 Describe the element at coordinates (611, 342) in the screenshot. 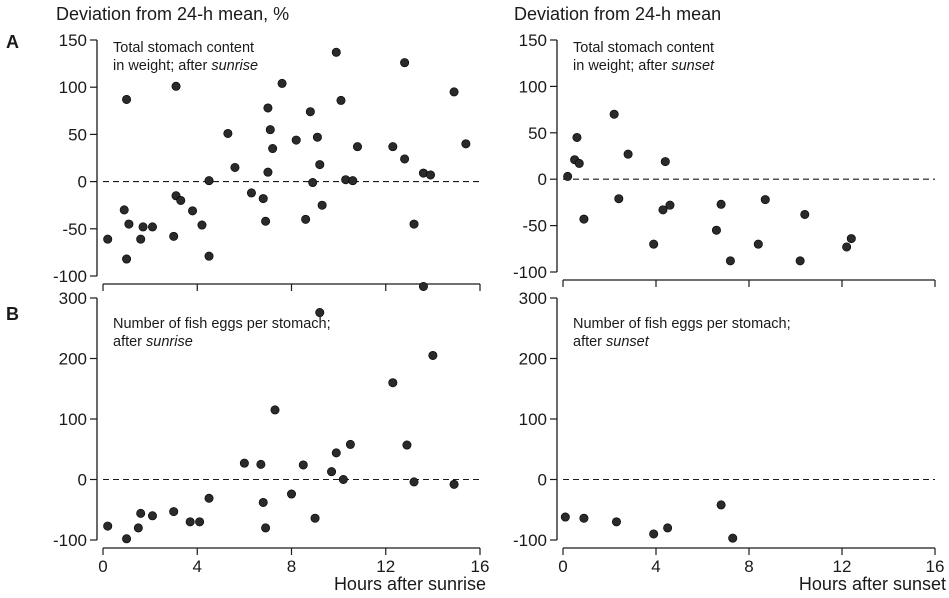

I see `panel-annotation-line2: after sunset` at that location.